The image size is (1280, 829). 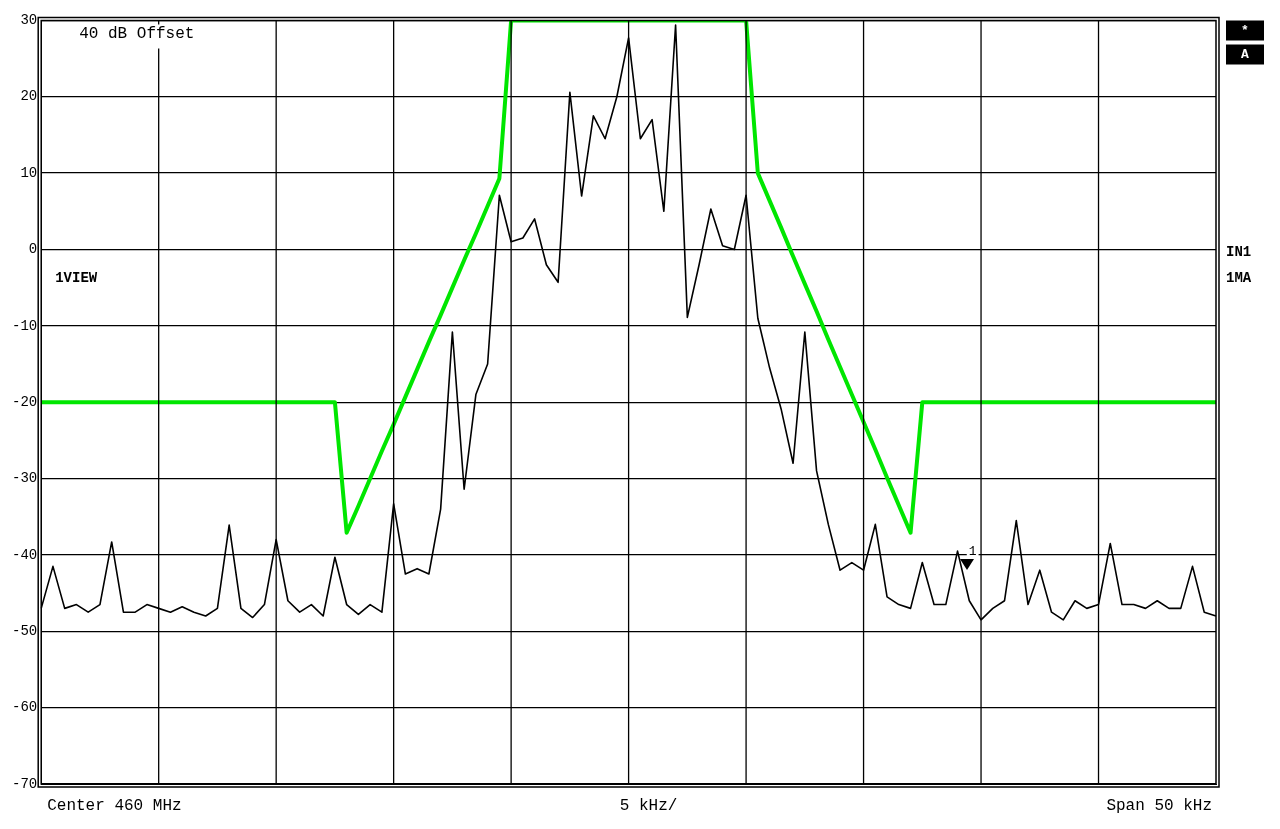 I want to click on y-tick-label: -20, so click(x=24, y=401).